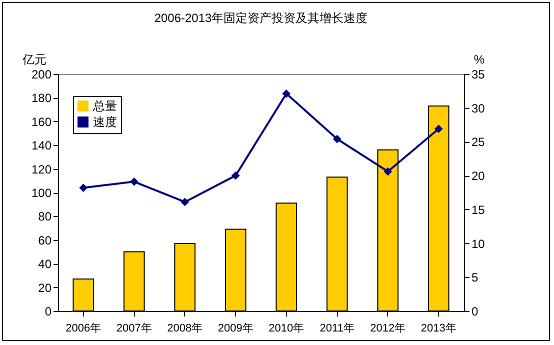  I want to click on y2-tick-label: 35, so click(479, 75).